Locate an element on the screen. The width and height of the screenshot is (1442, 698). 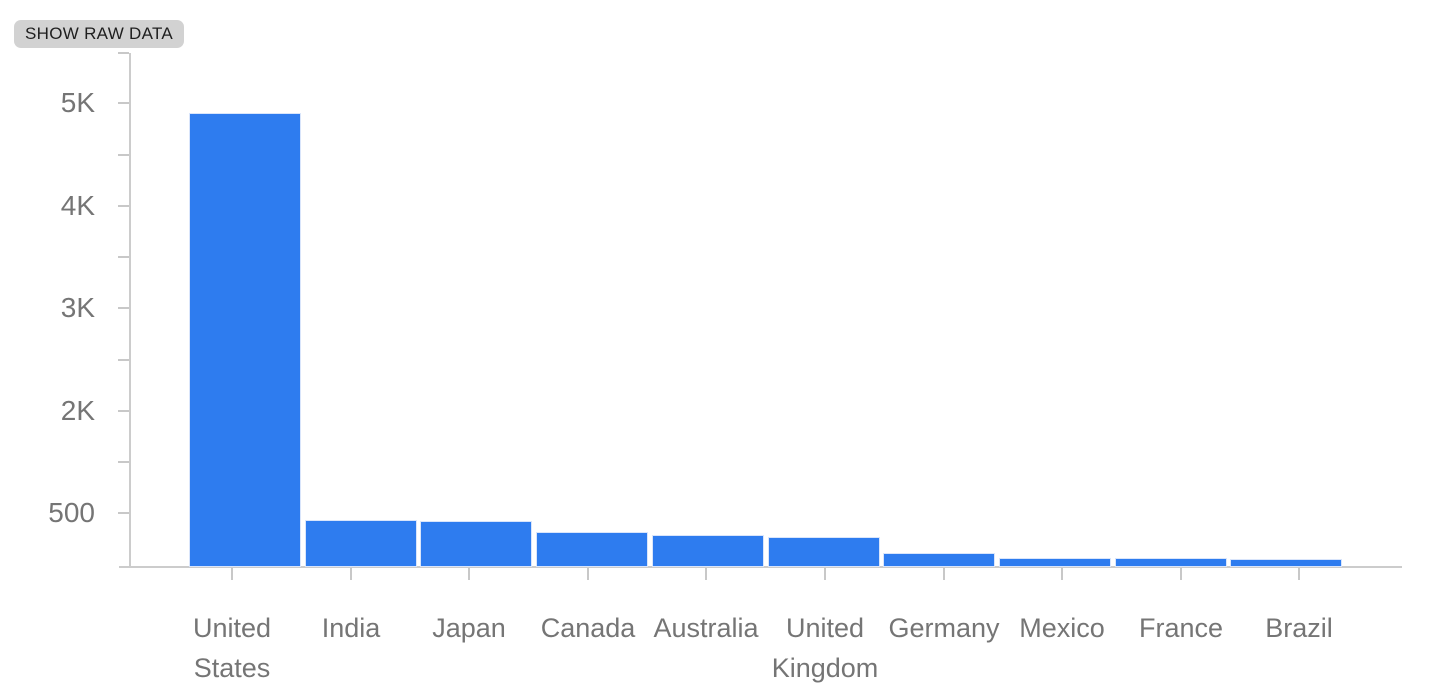
y-axis-label: 5K is located at coordinates (77, 102).